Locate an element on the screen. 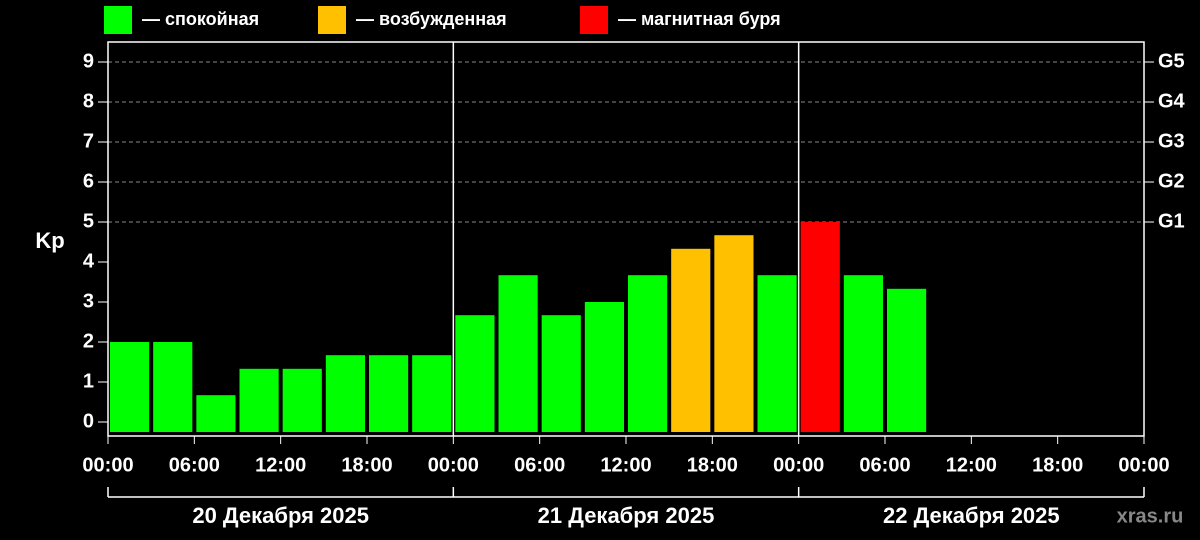 The image size is (1200, 540). y-tick-label: 1 is located at coordinates (88, 381).